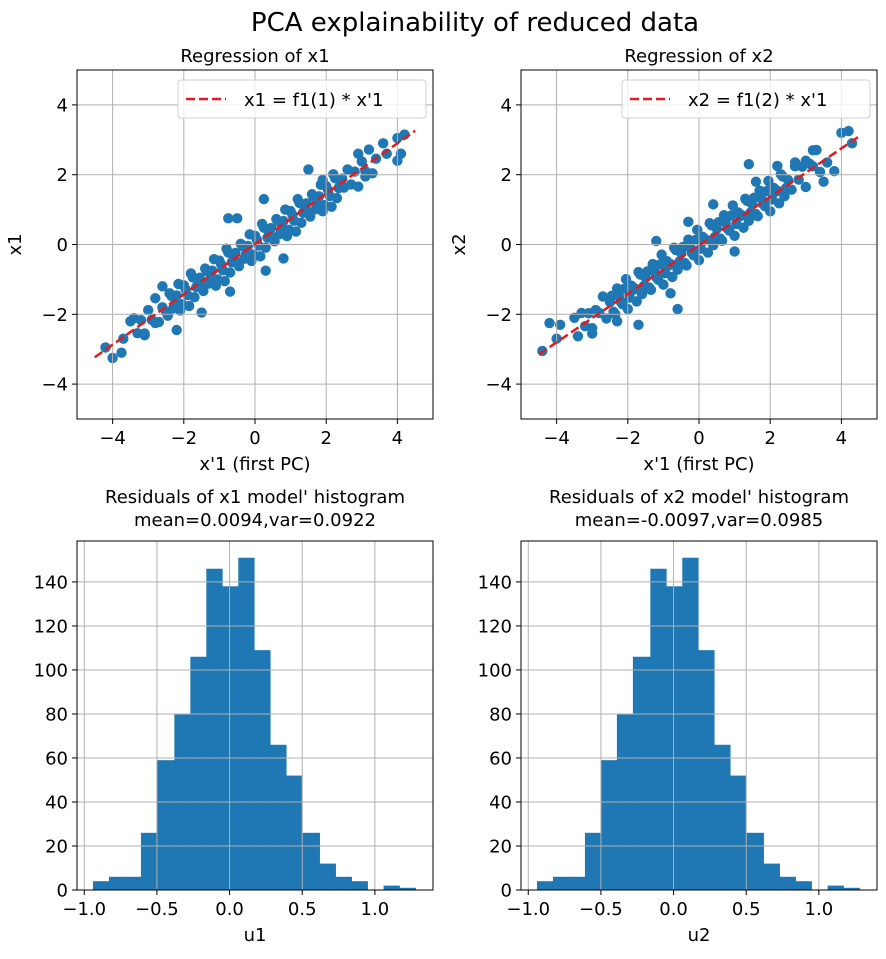  What do you see at coordinates (255, 520) in the screenshot?
I see `subplot-subtitle: mean=0.0094,var=0.0922` at bounding box center [255, 520].